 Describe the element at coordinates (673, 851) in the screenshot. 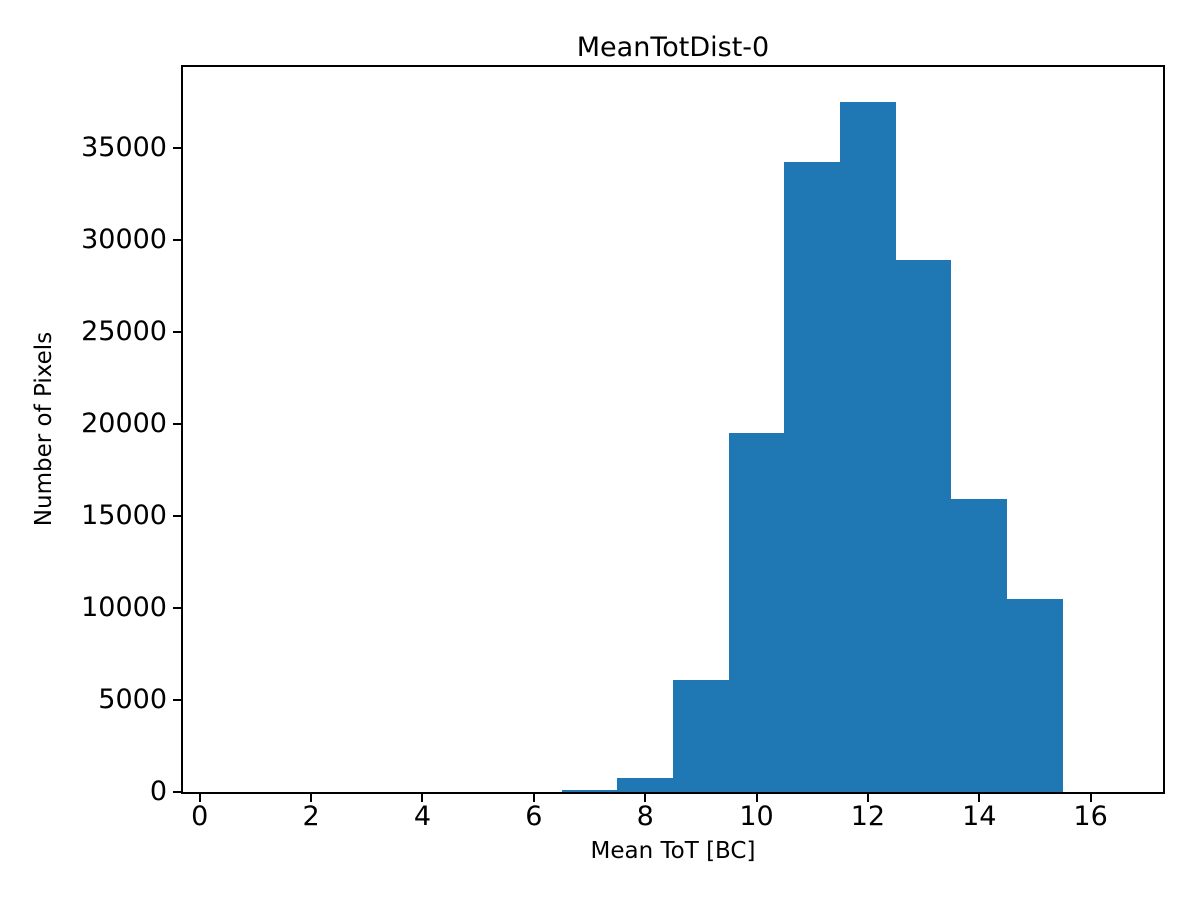

I see `x-axis-label: Mean ToT [BC]` at that location.